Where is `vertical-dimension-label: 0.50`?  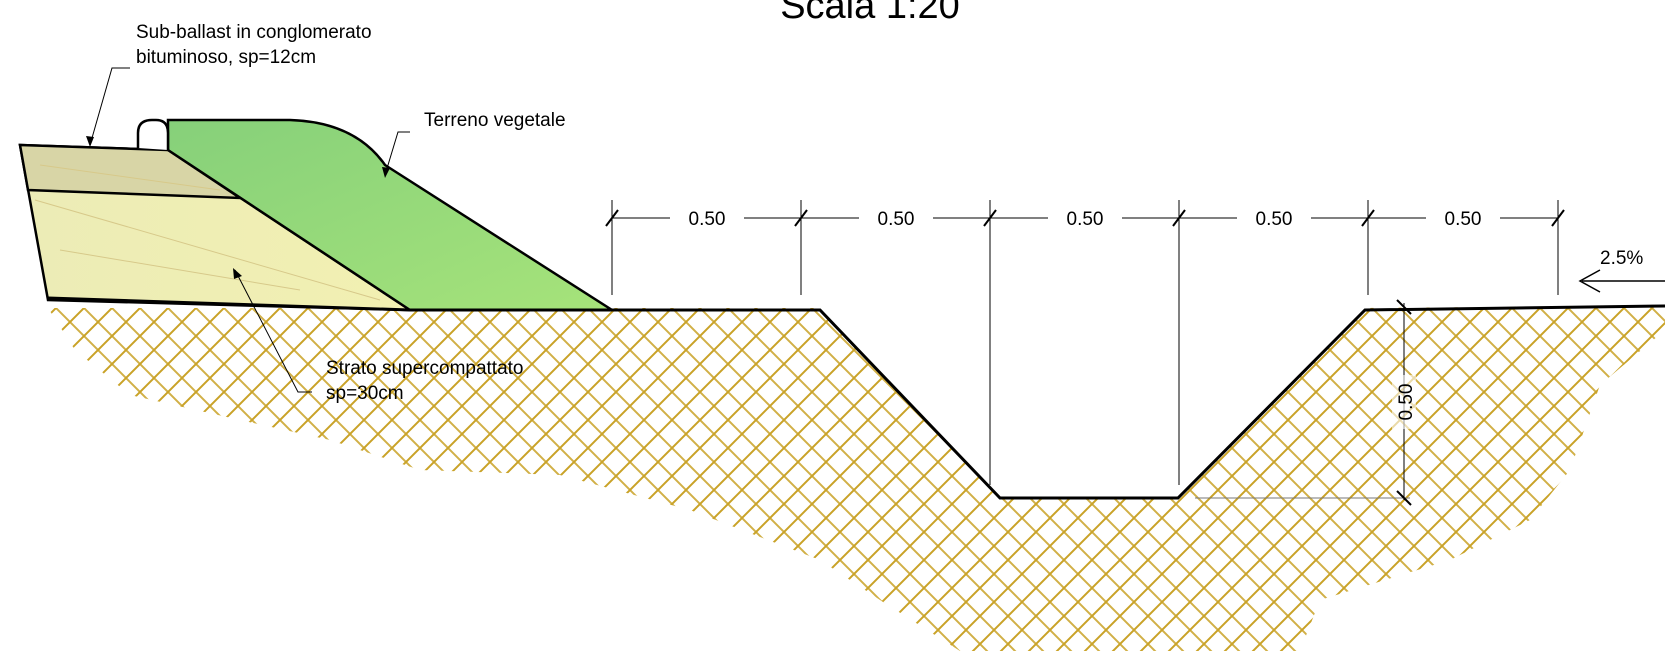 vertical-dimension-label: 0.50 is located at coordinates (1406, 402).